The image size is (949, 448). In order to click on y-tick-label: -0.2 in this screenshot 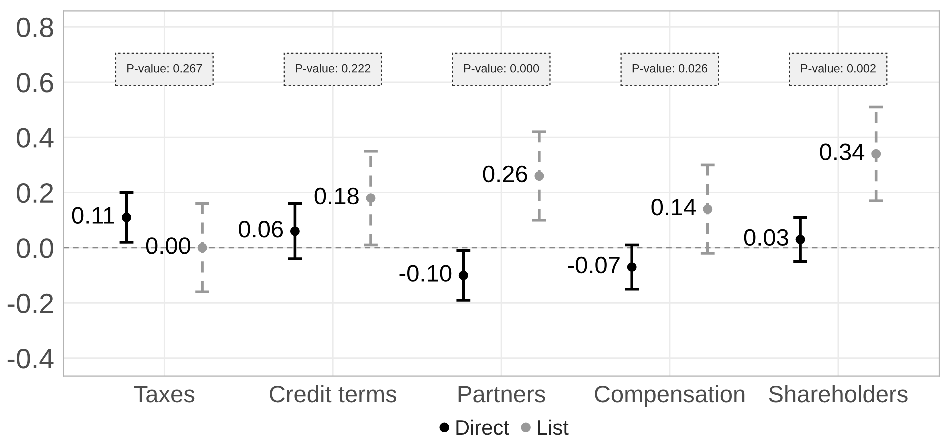, I will do `click(31, 304)`.